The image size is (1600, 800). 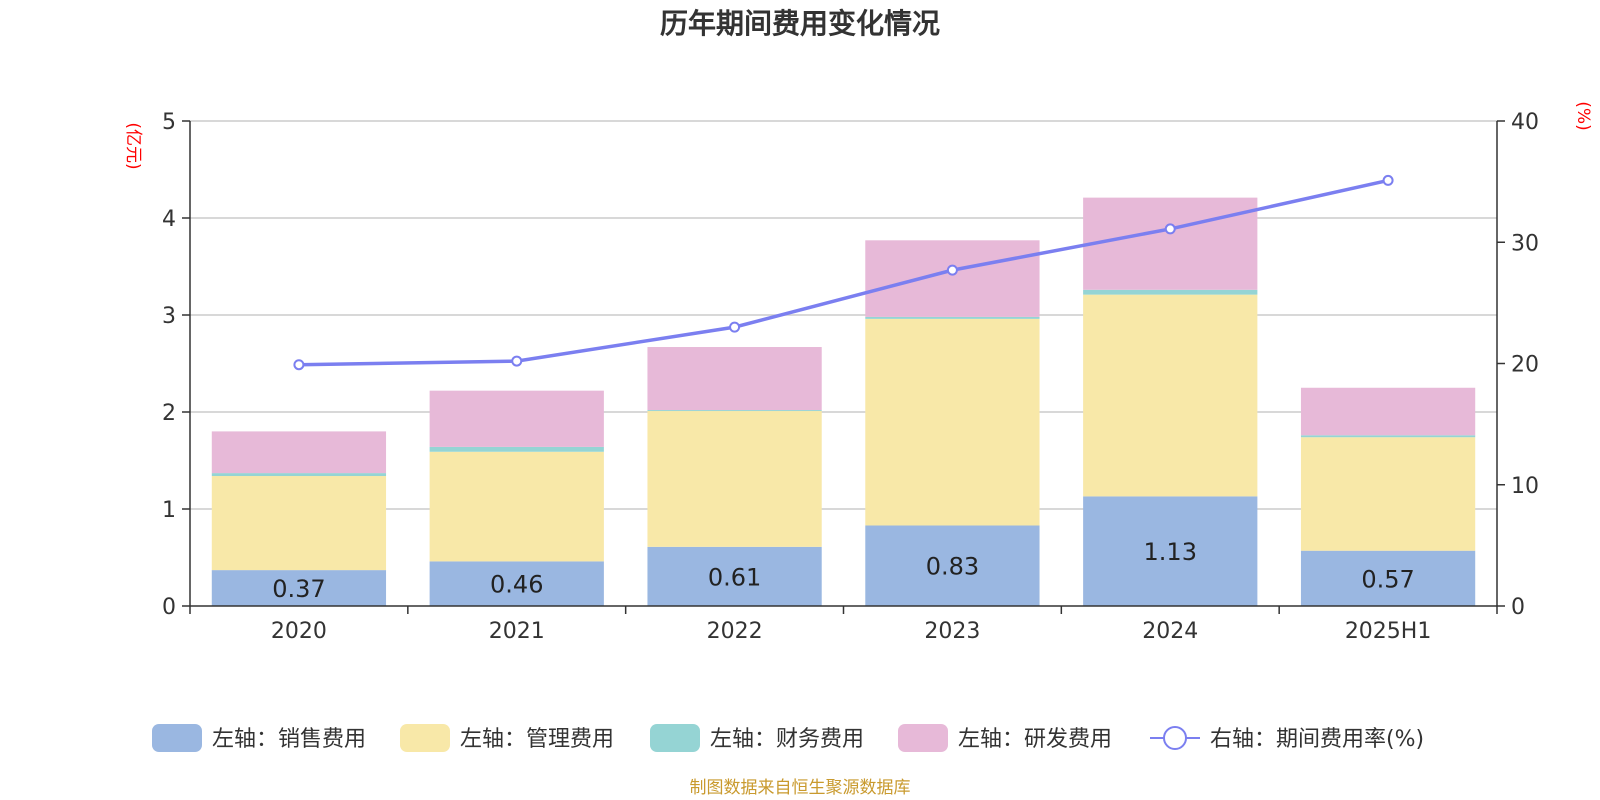 I want to click on right-axis-tick-label: 0, so click(x=1518, y=607).